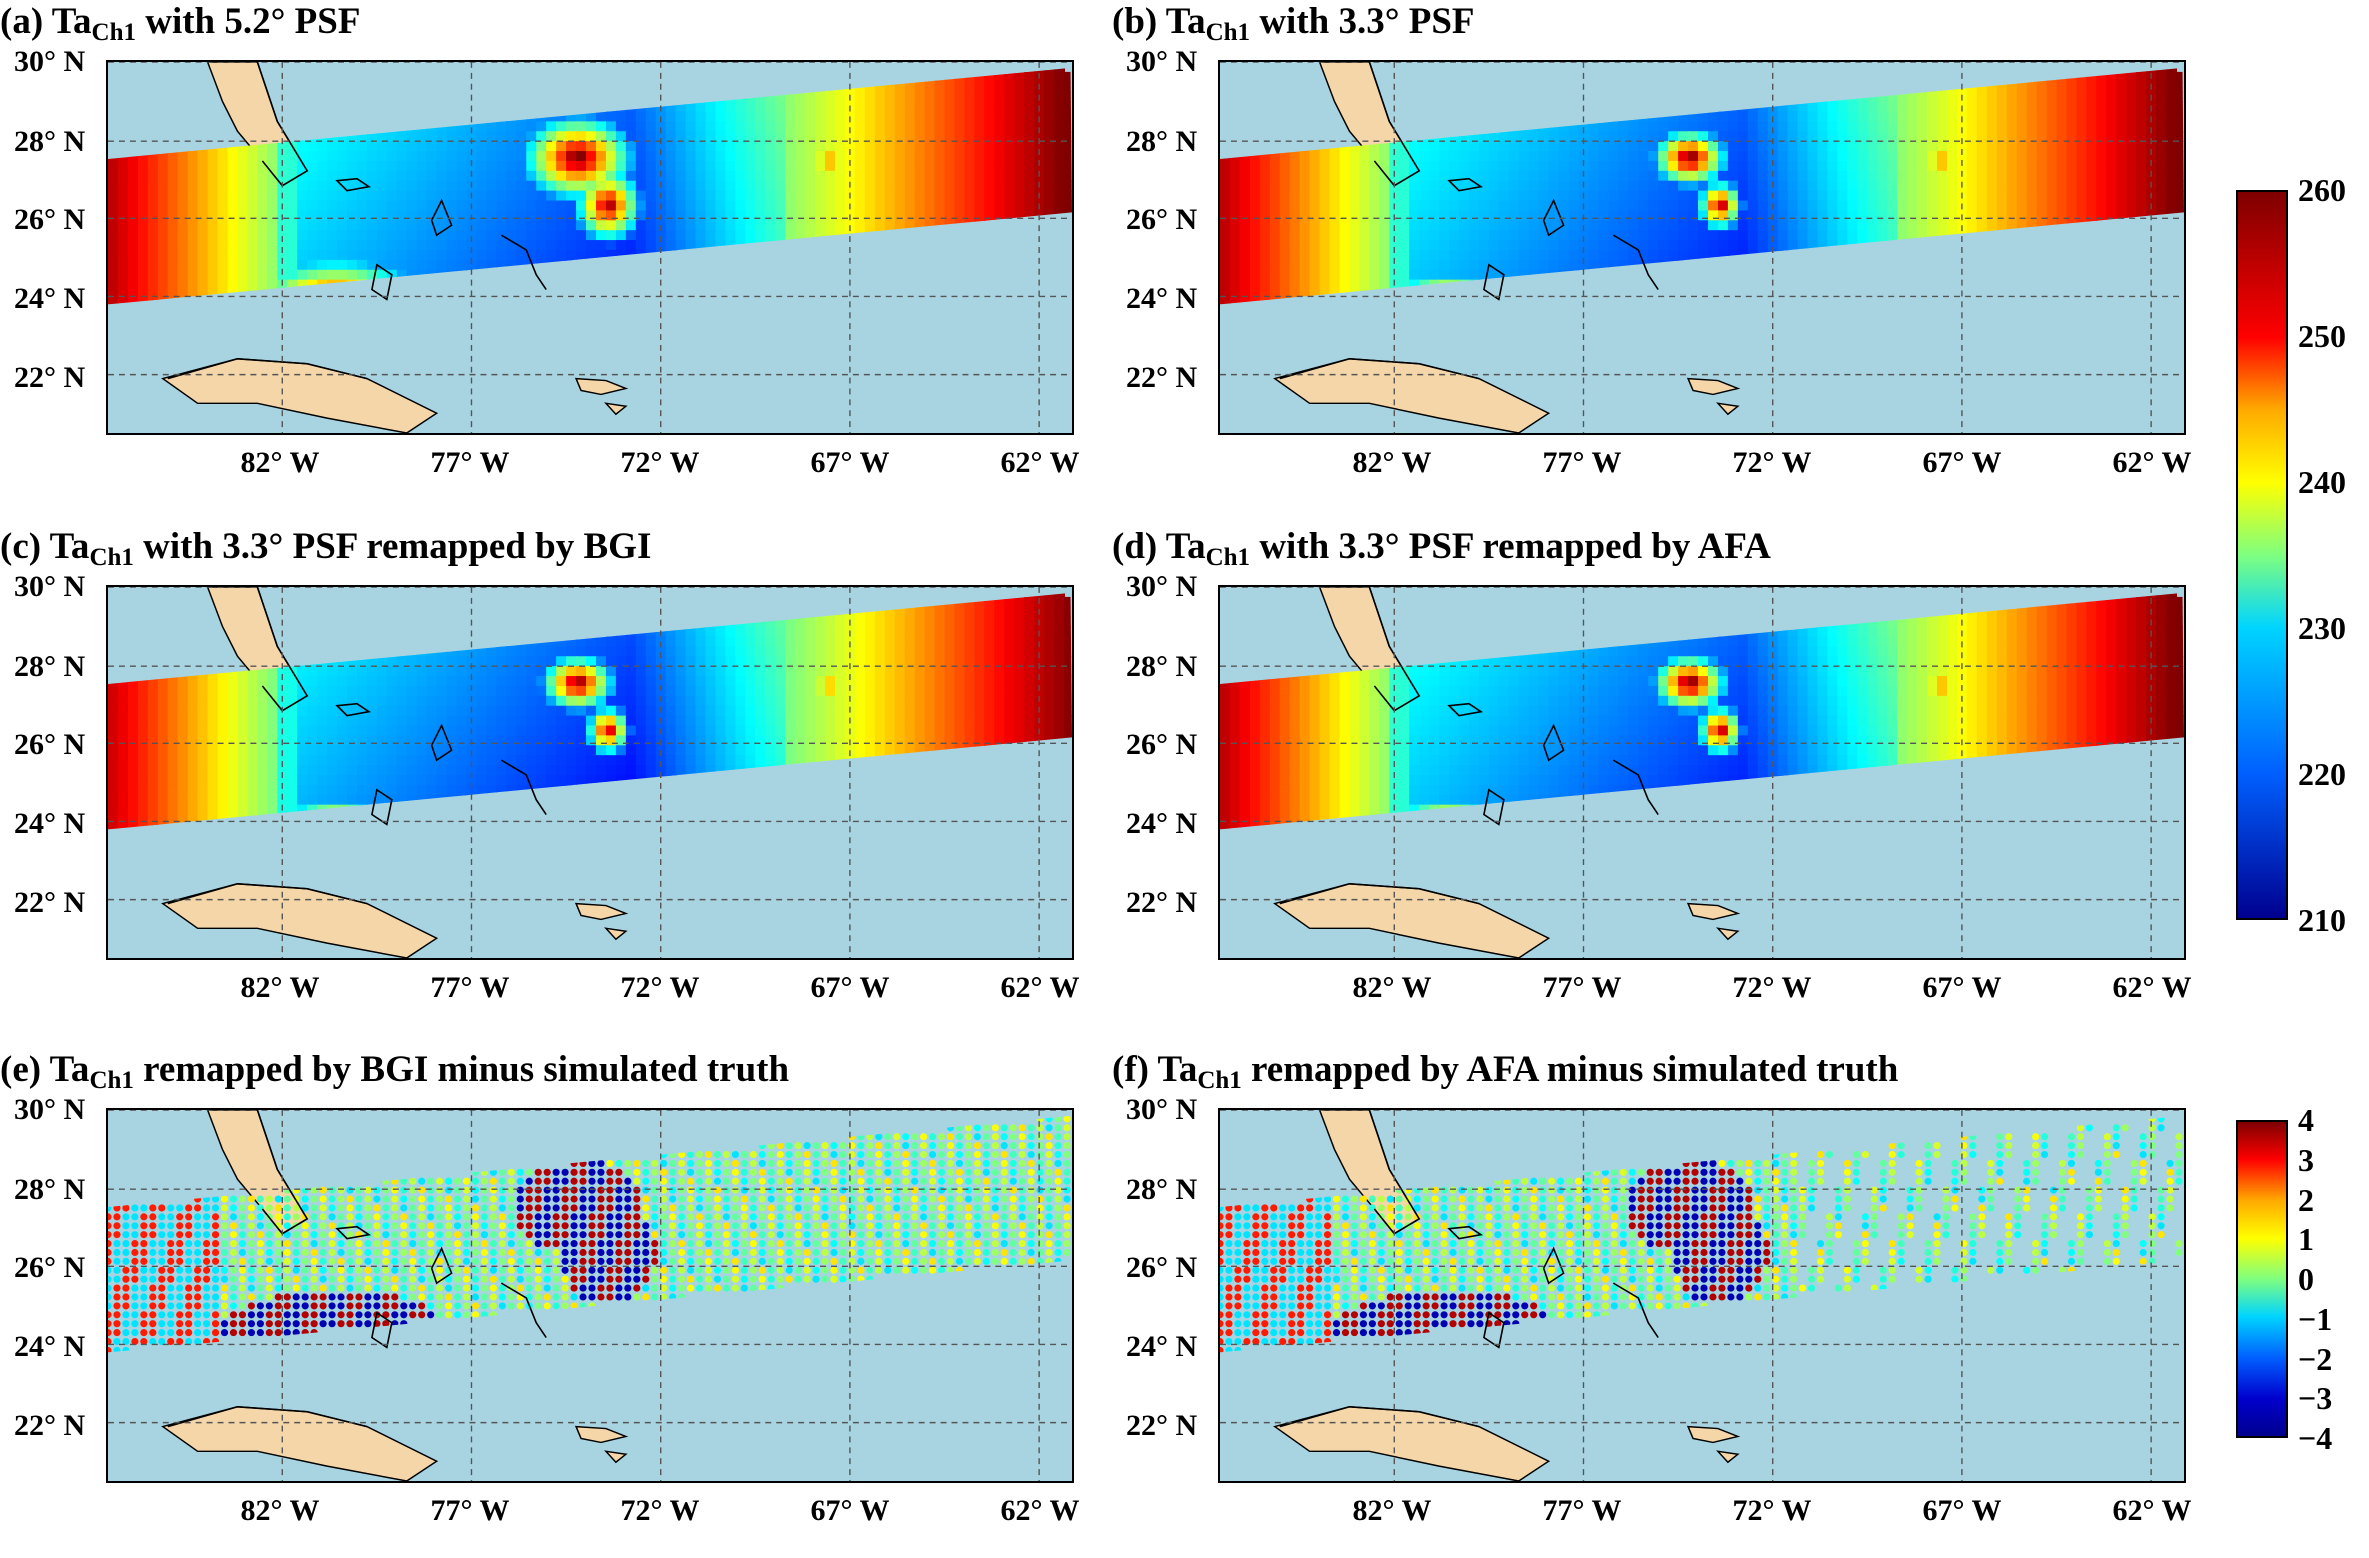 The image size is (2369, 1558). Describe the element at coordinates (1570, 1069) in the screenshot. I see `panel-title-suffix: remapped by AFA minus simulated truth` at that location.